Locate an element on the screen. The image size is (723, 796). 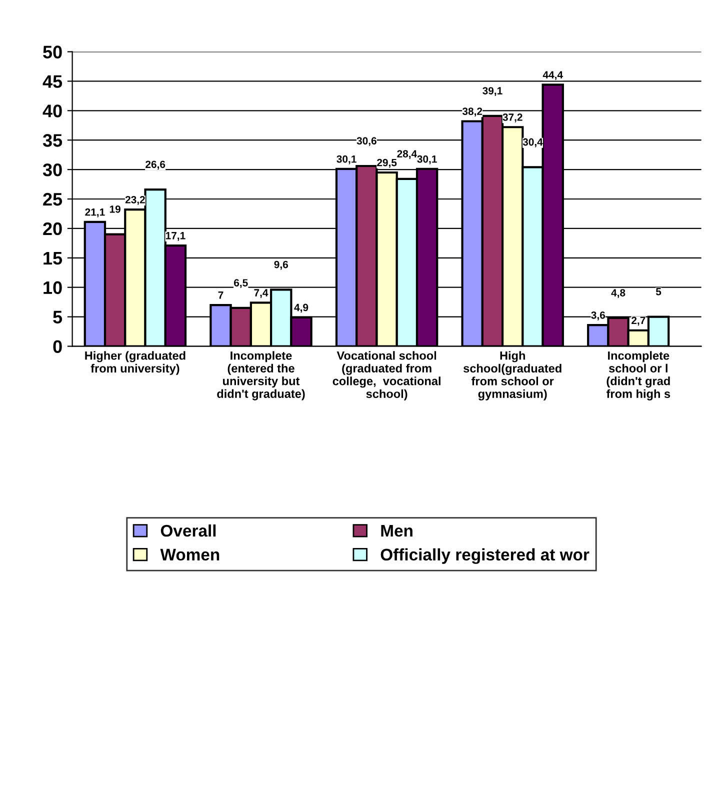
y-tick-label: 40 is located at coordinates (52, 111).